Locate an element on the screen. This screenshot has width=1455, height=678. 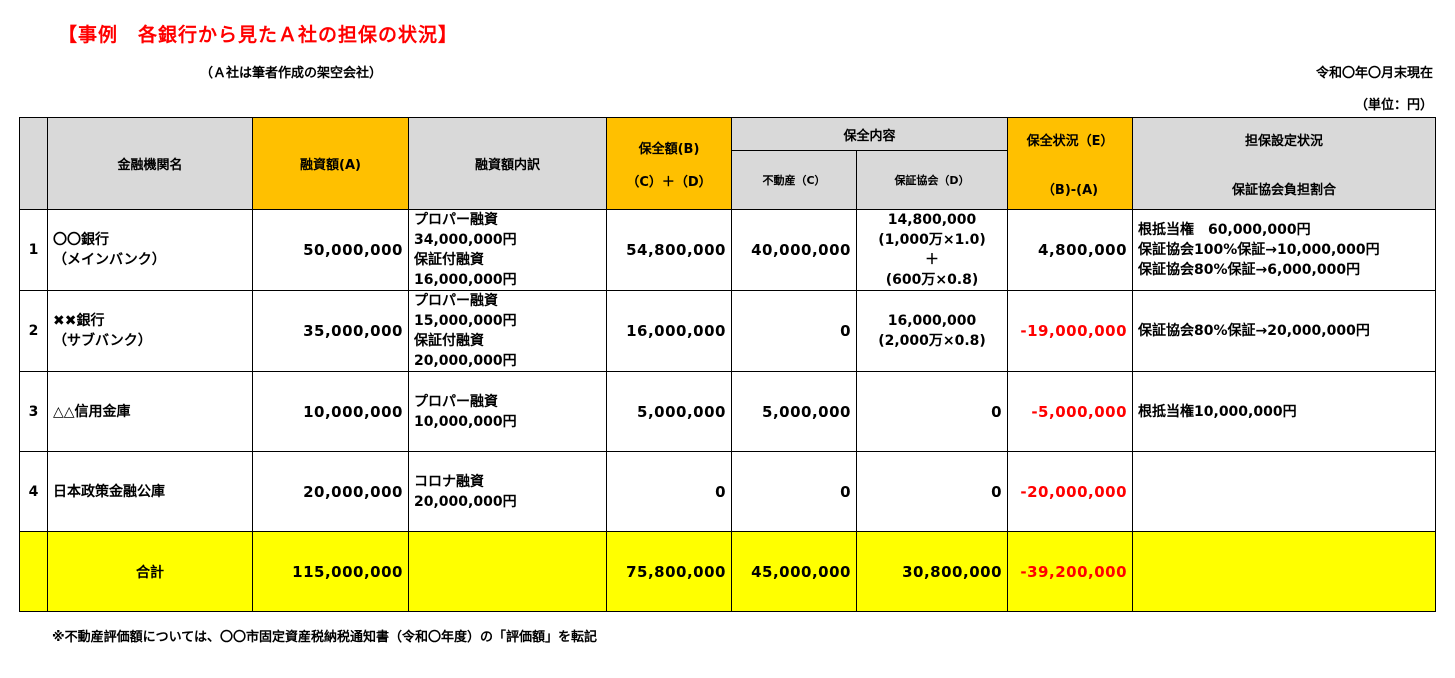
collateral-status: 根抵当権10,000,000円 is located at coordinates (1284, 411).